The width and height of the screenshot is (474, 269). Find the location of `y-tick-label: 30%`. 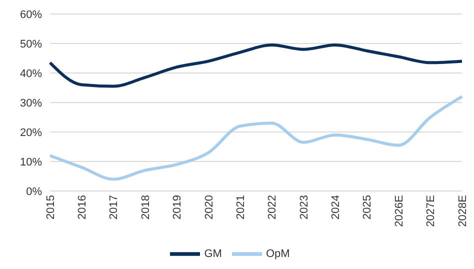

y-tick-label: 30% is located at coordinates (31, 103).